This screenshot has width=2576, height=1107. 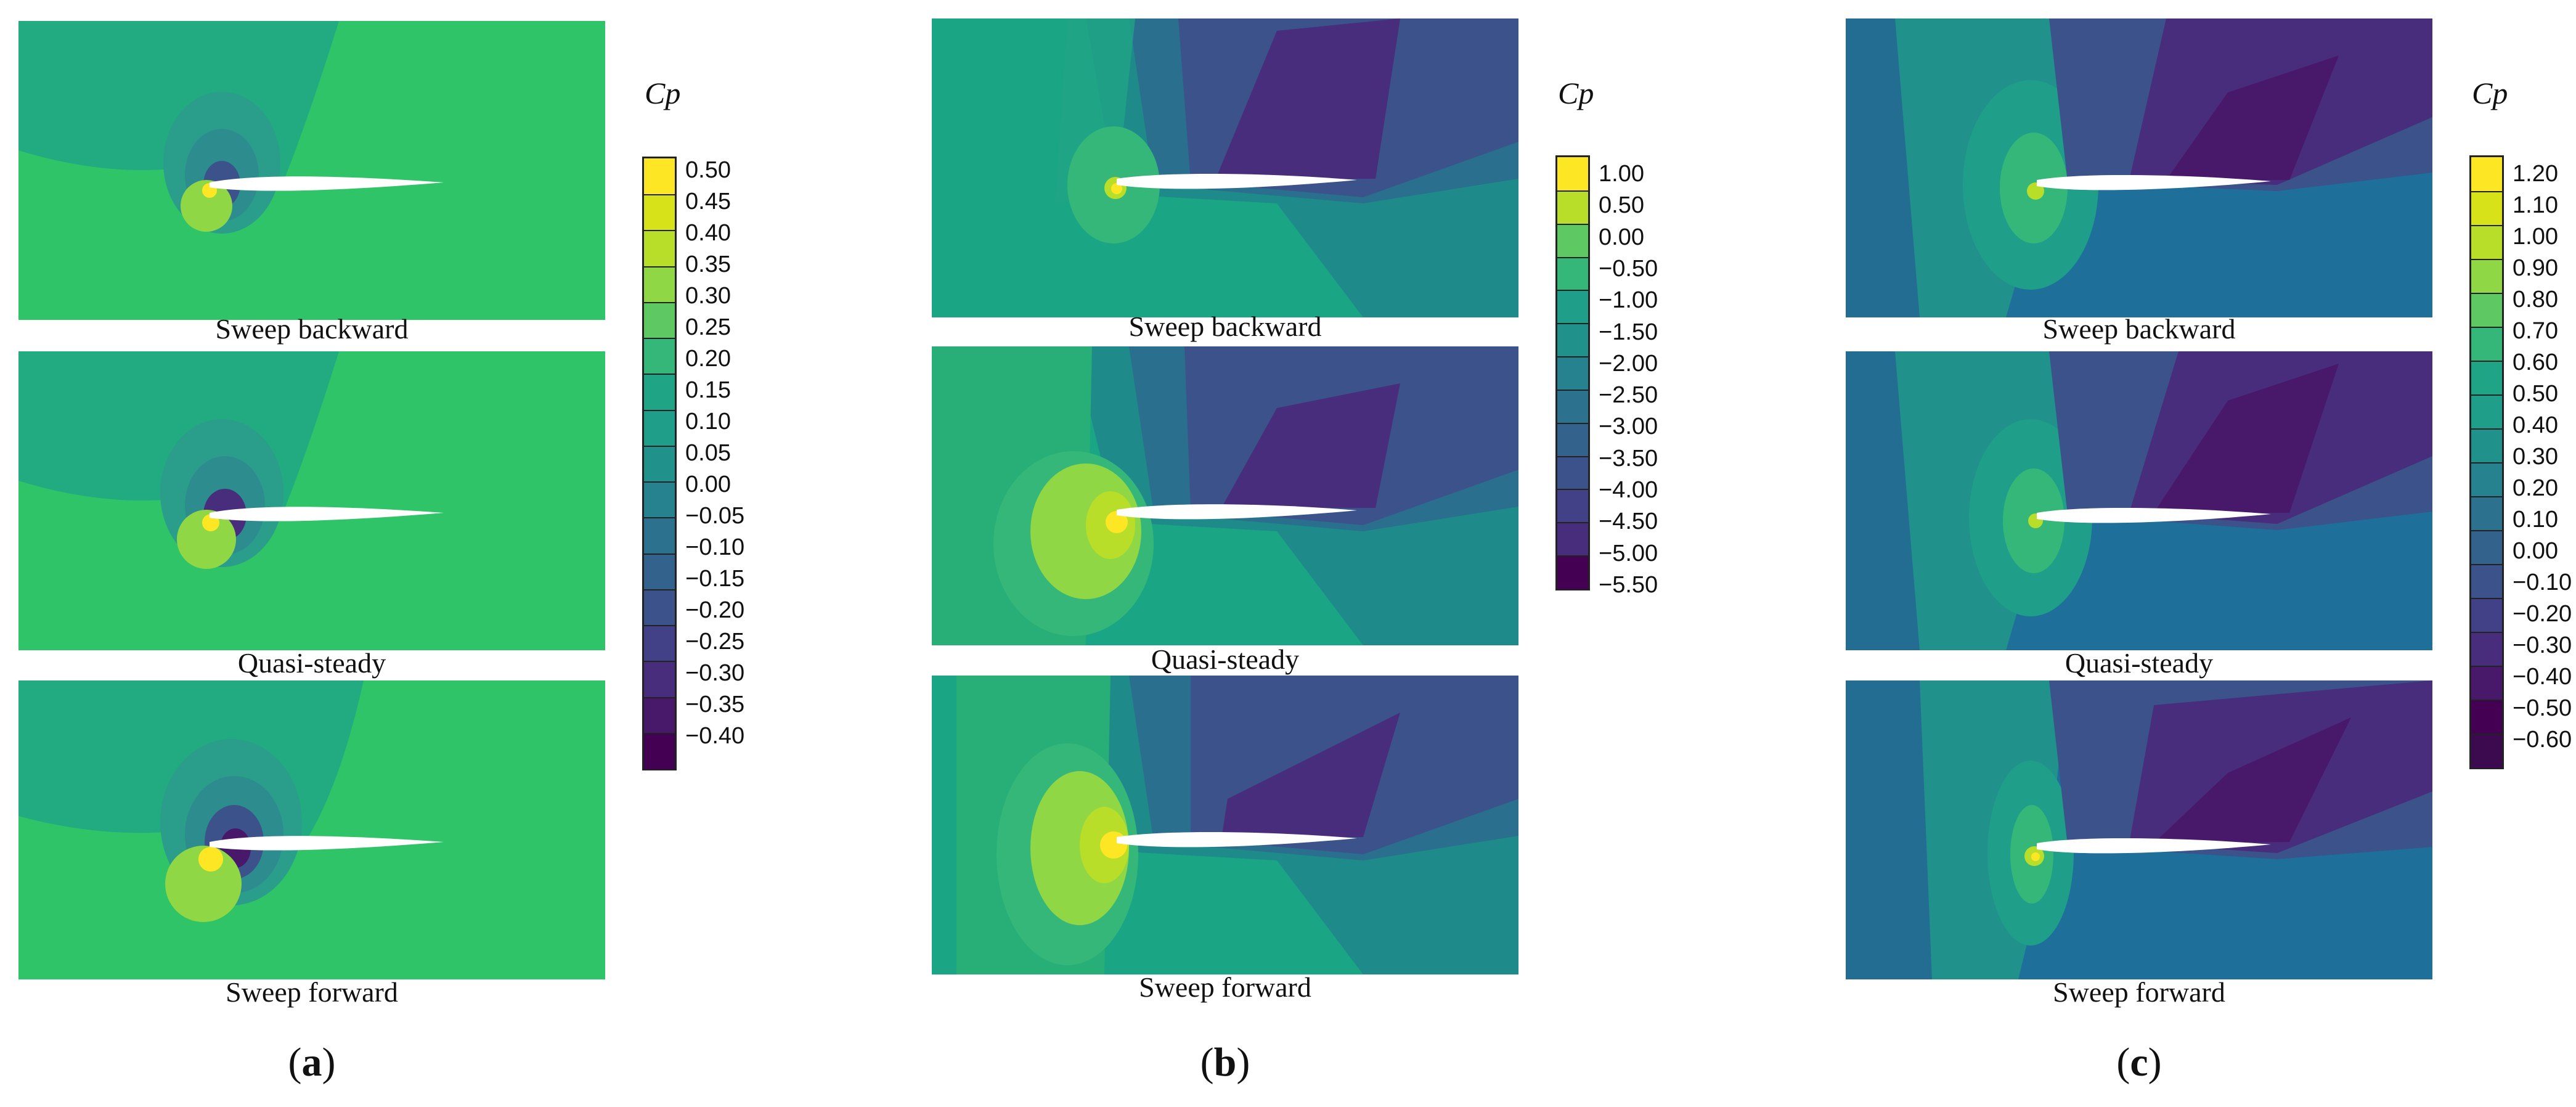 I want to click on subfigure-letter-b: b, so click(x=1225, y=1062).